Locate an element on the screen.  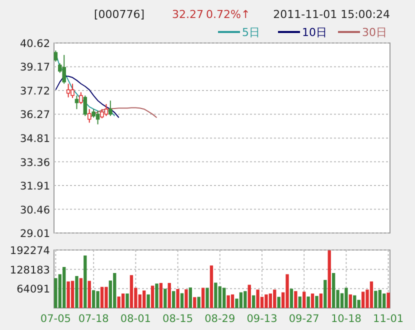
text: [000776] is located at coordinates (119, 14).